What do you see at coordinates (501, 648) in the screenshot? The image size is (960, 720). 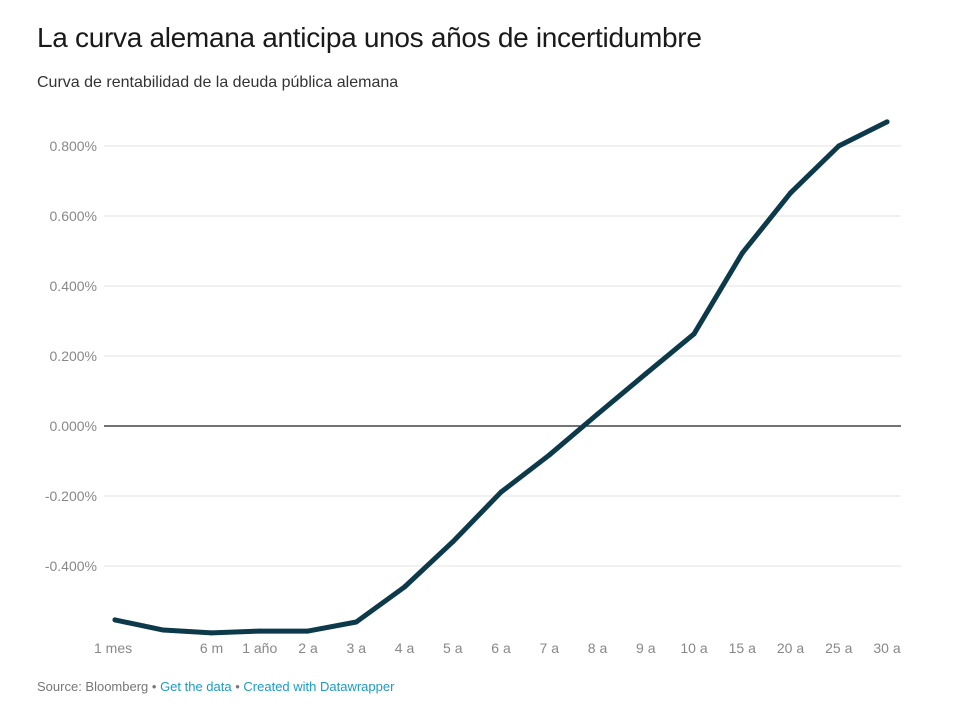 I see `x-tick-label: 6 a` at bounding box center [501, 648].